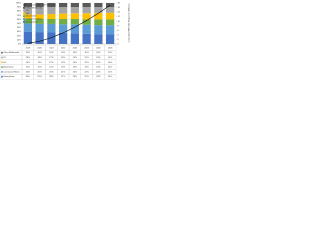 Image resolution: width=320 pixels, height=240 pixels. Describe the element at coordinates (119, 8) in the screenshot. I see `y2-tick-label: 16` at that location.